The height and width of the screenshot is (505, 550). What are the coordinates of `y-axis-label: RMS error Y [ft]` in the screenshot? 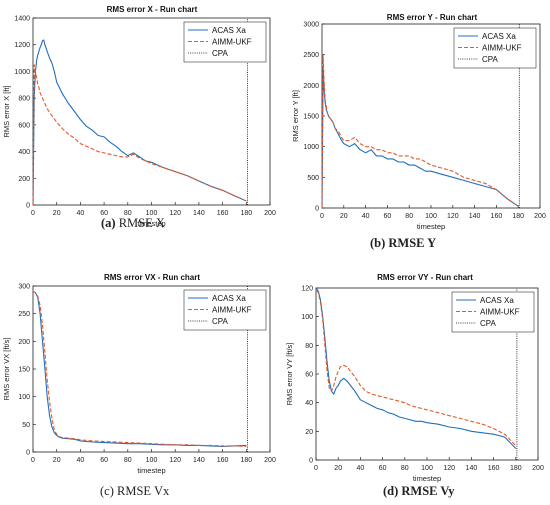 It's located at (295, 116).